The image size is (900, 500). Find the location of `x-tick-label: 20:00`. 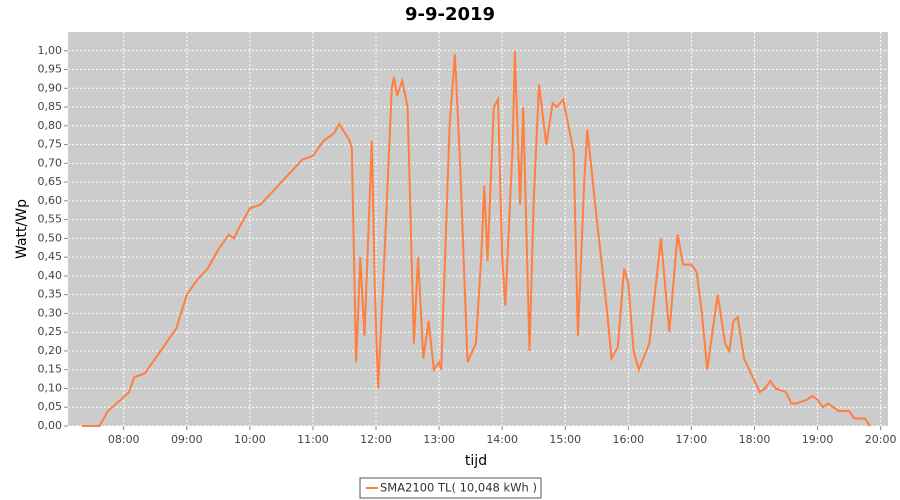

x-tick-label: 20:00 is located at coordinates (881, 439).